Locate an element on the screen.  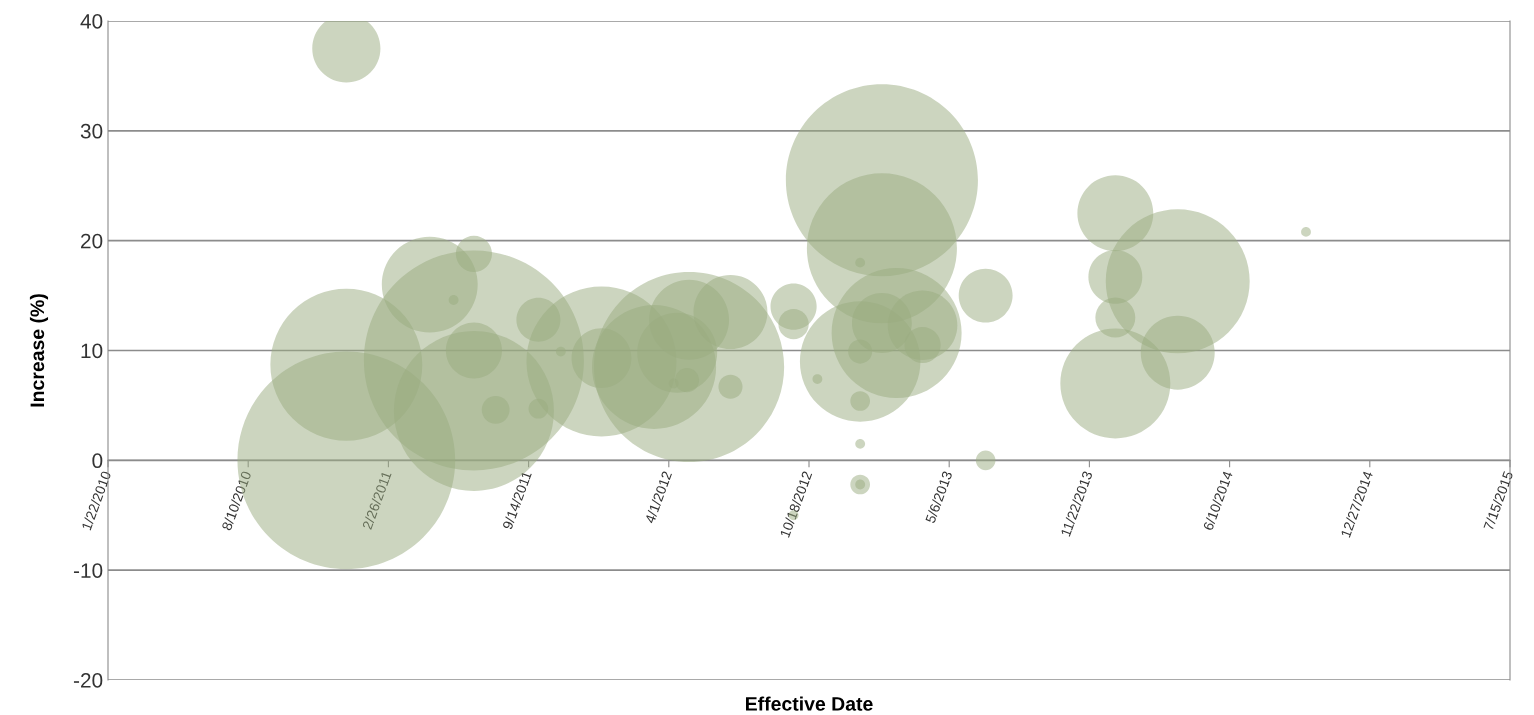
y-tick-label: 40 is located at coordinates (91, 21).